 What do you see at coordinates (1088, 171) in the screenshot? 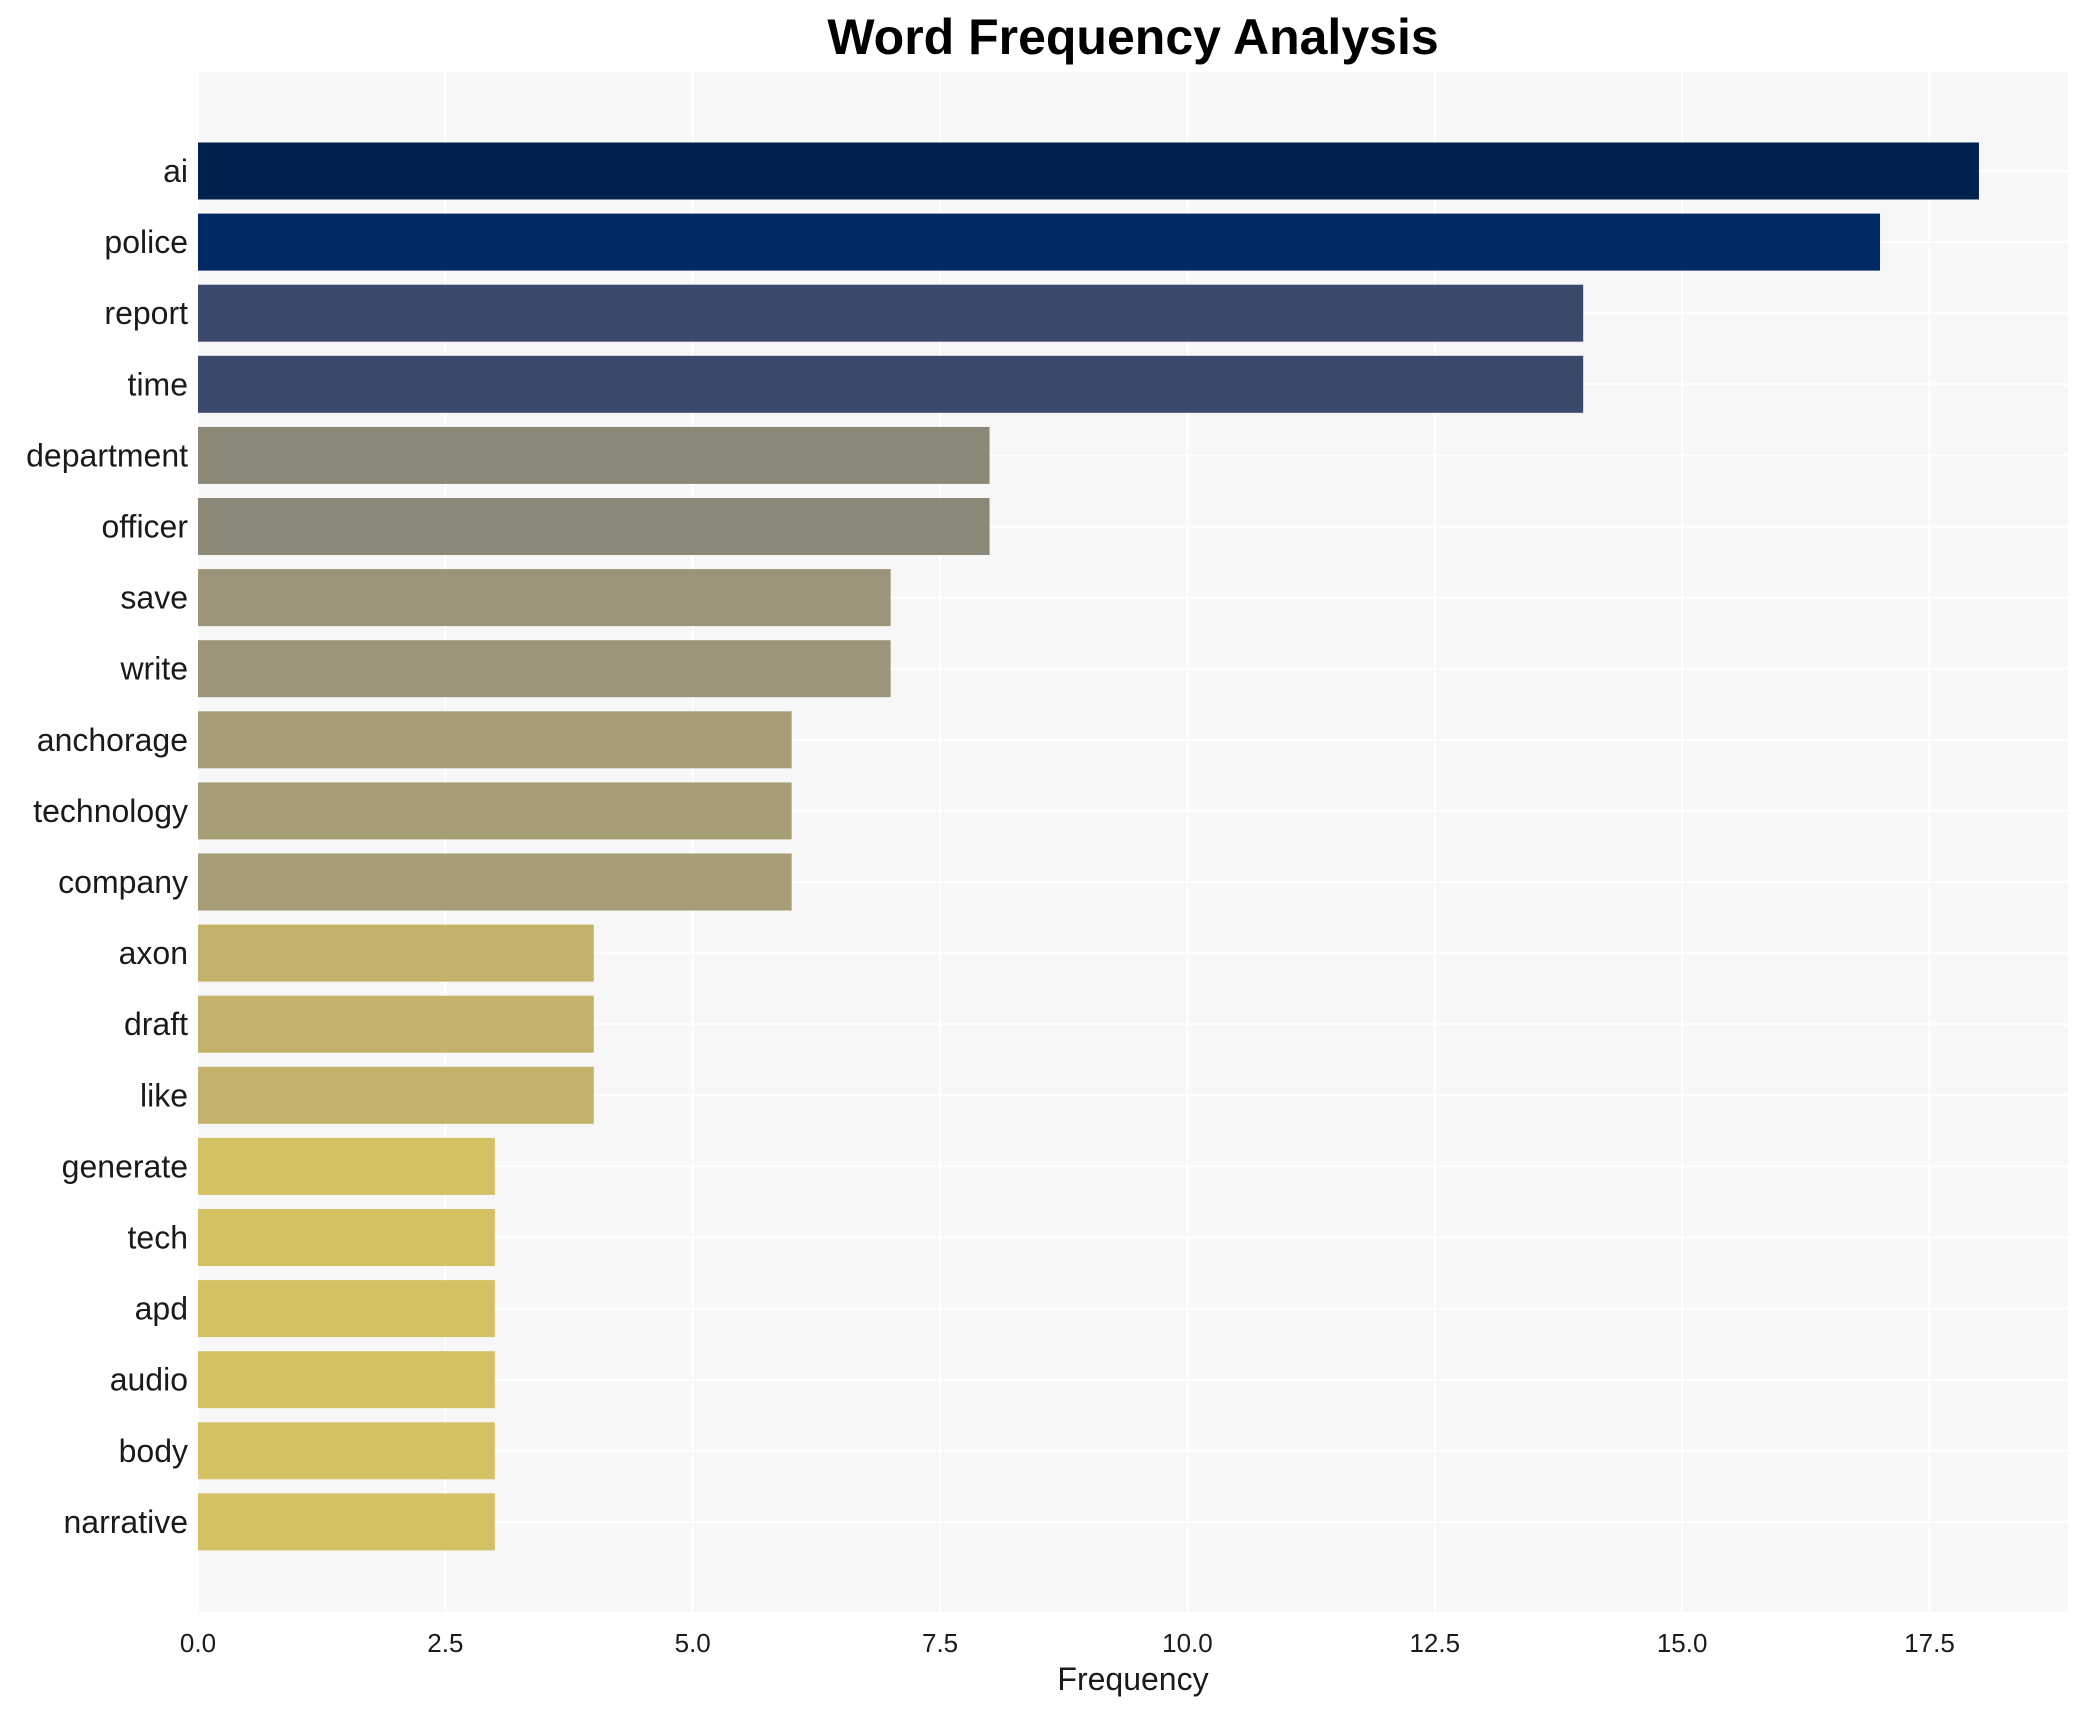
I see `bar-ai` at bounding box center [1088, 171].